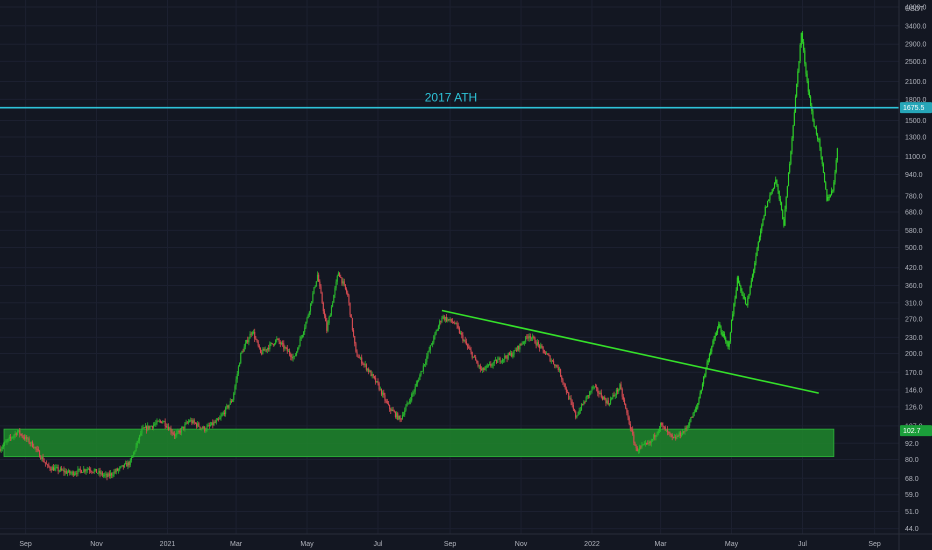  Describe the element at coordinates (916, 26) in the screenshot. I see `price-tick-label: 3400.0` at that location.